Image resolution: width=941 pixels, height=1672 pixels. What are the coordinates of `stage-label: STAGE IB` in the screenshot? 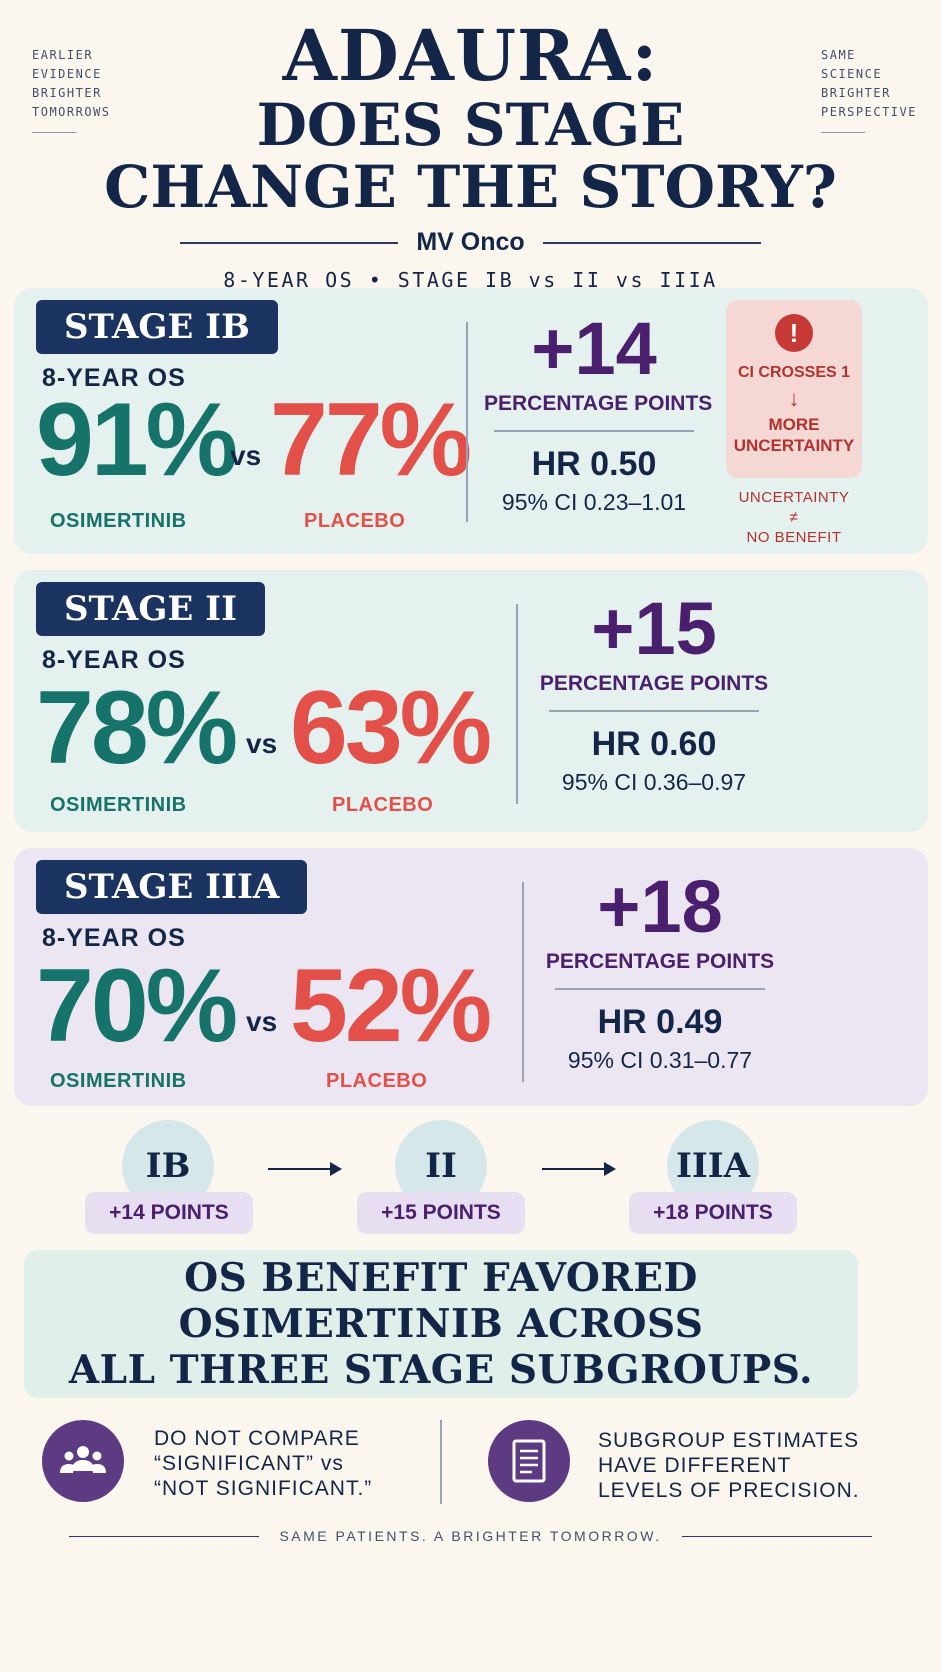 It's located at (157, 327).